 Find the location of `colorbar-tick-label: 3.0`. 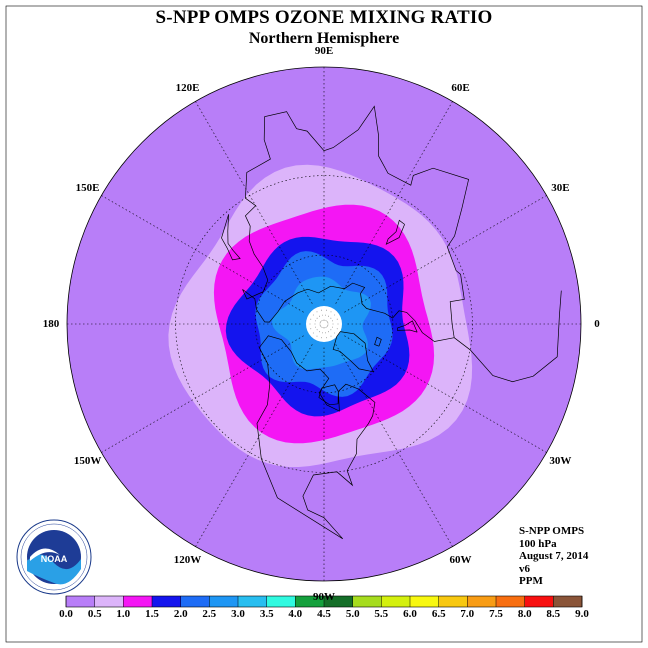

colorbar-tick-label: 3.0 is located at coordinates (238, 614).